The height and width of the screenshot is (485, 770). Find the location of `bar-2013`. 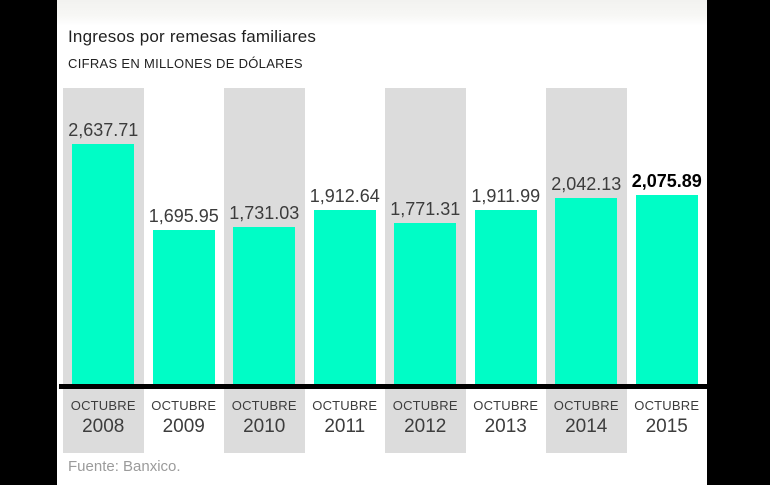

bar-2013 is located at coordinates (505, 297).